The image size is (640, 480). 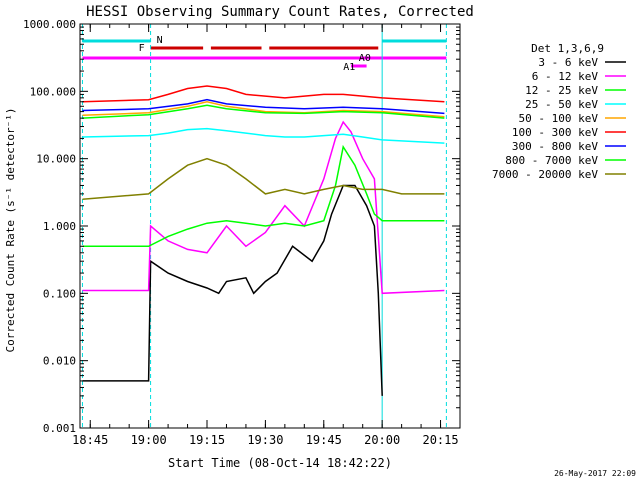 What do you see at coordinates (551, 160) in the screenshot?
I see `legend-entry-label: 800 - 7000 keV` at bounding box center [551, 160].